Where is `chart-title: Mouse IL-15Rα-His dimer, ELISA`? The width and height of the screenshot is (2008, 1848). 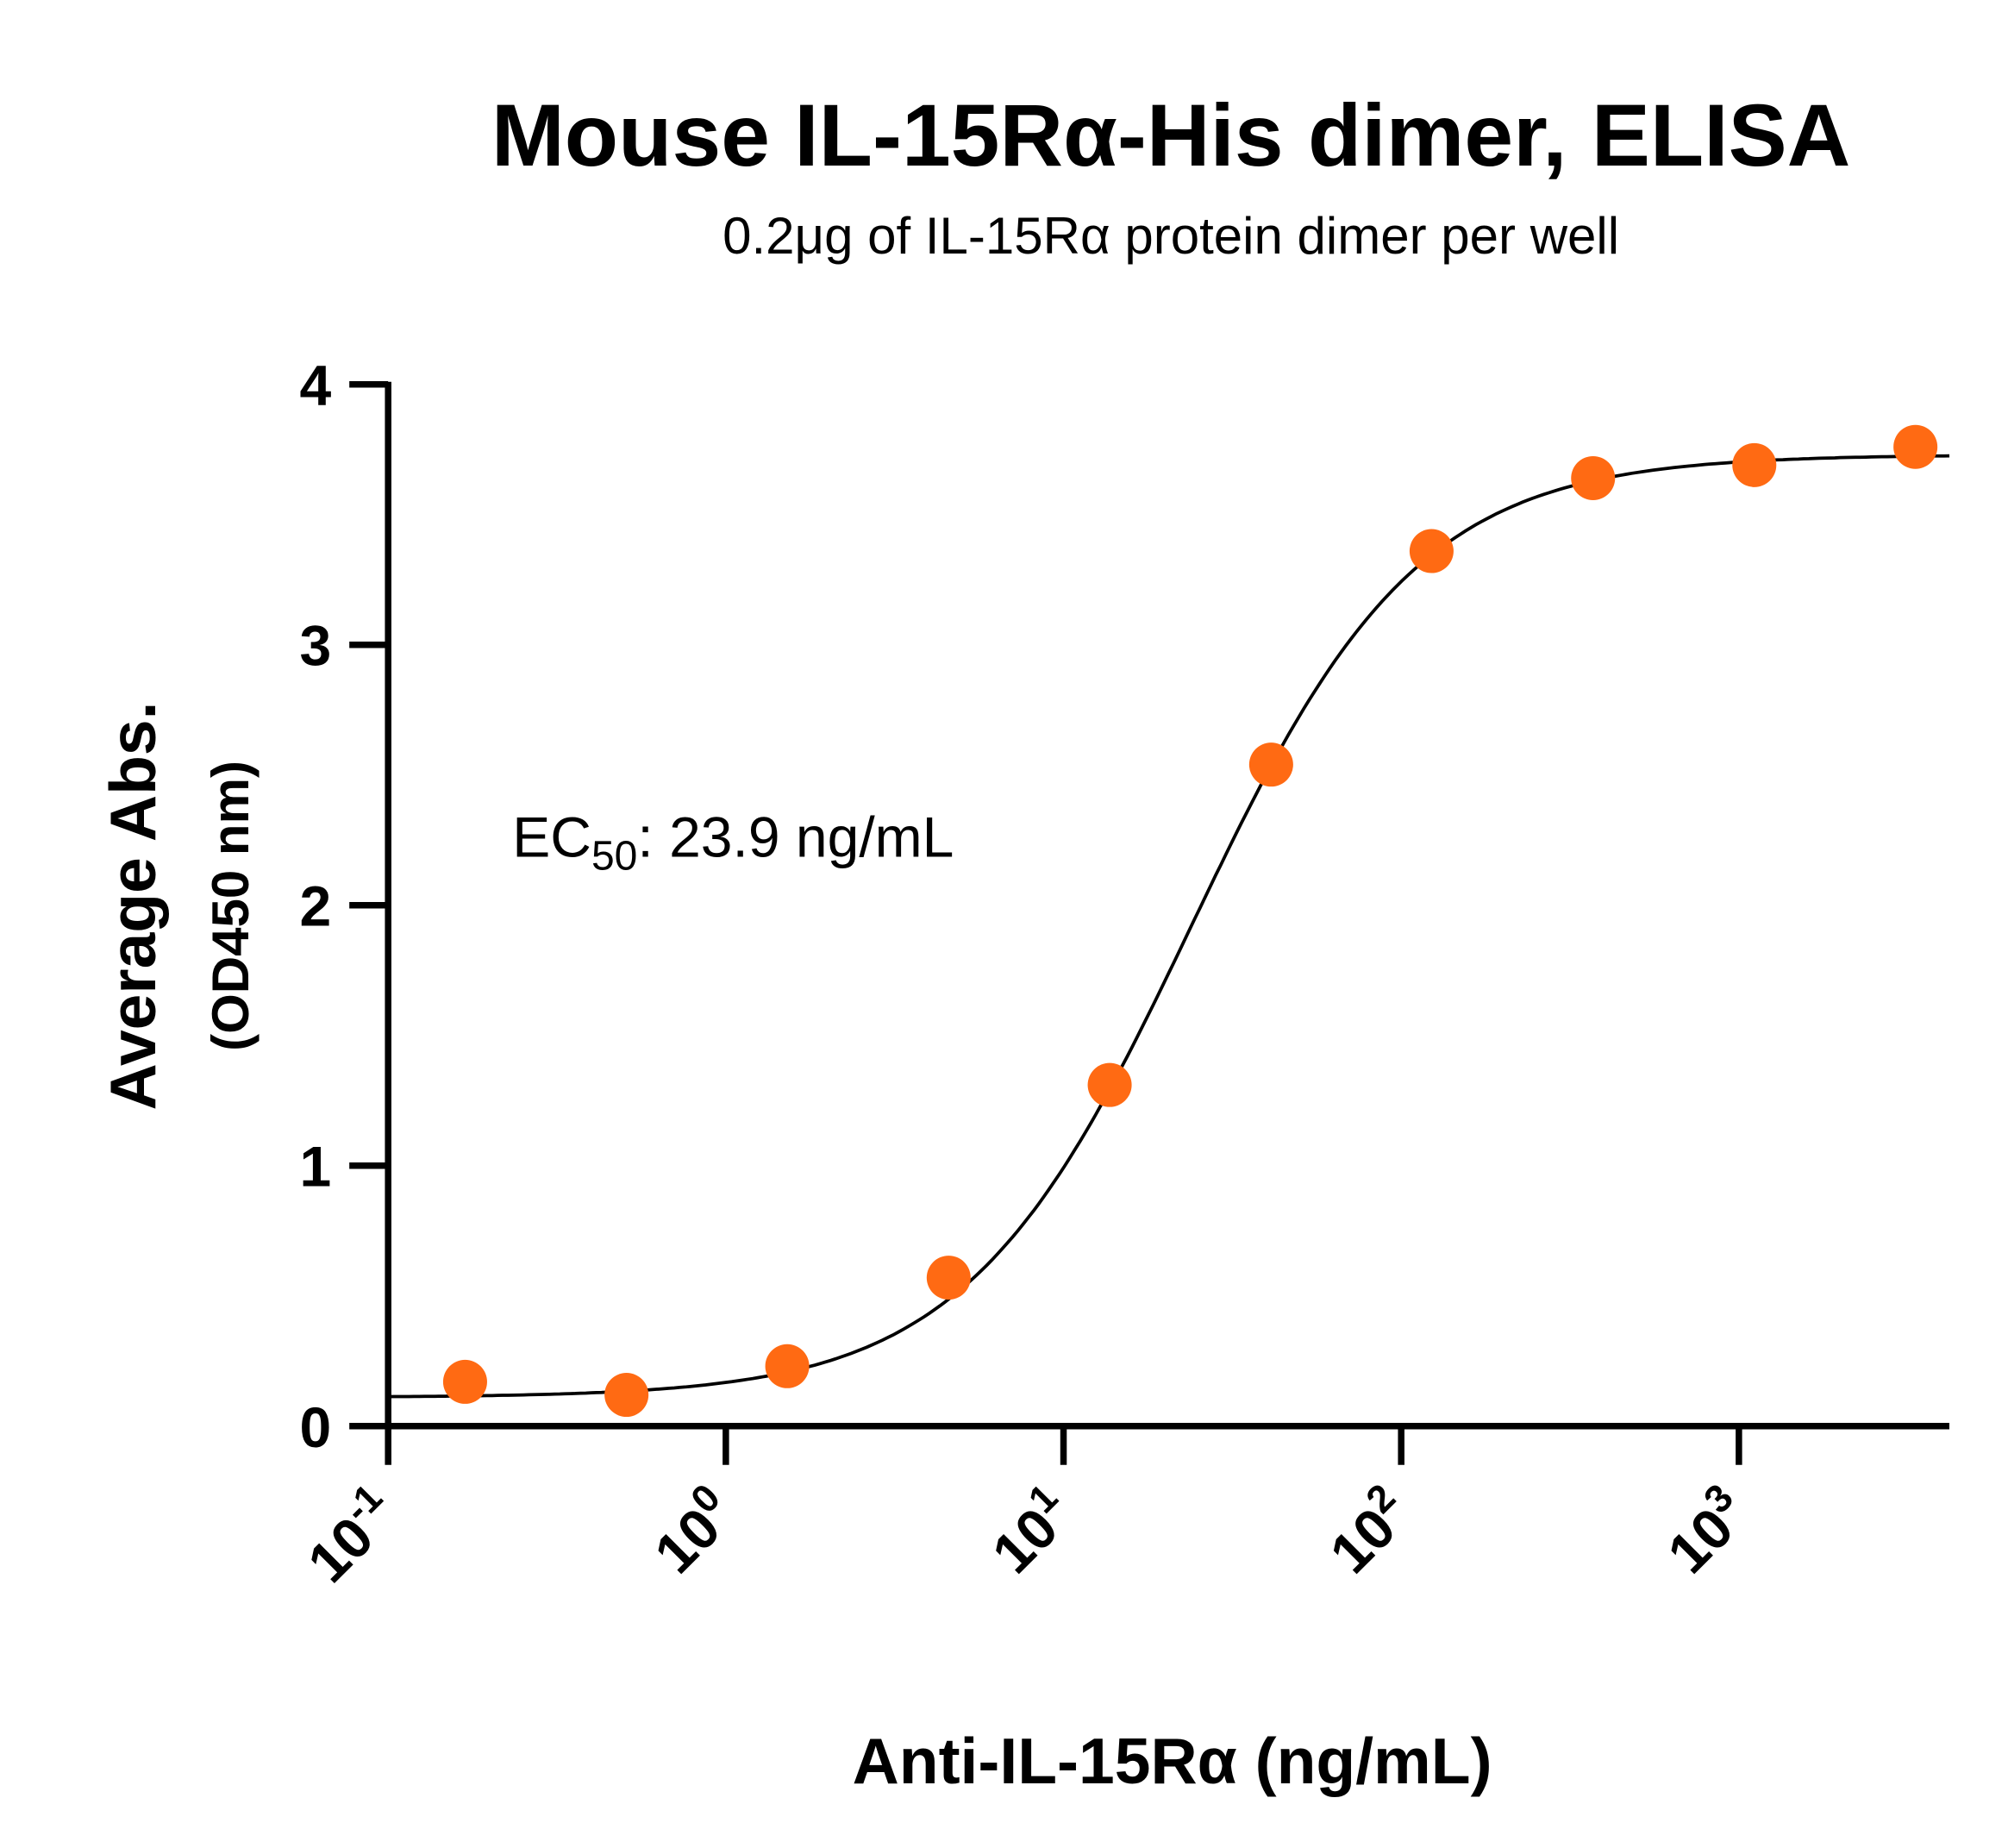 chart-title: Mouse IL-15Rα-His dimer, ELISA is located at coordinates (1171, 135).